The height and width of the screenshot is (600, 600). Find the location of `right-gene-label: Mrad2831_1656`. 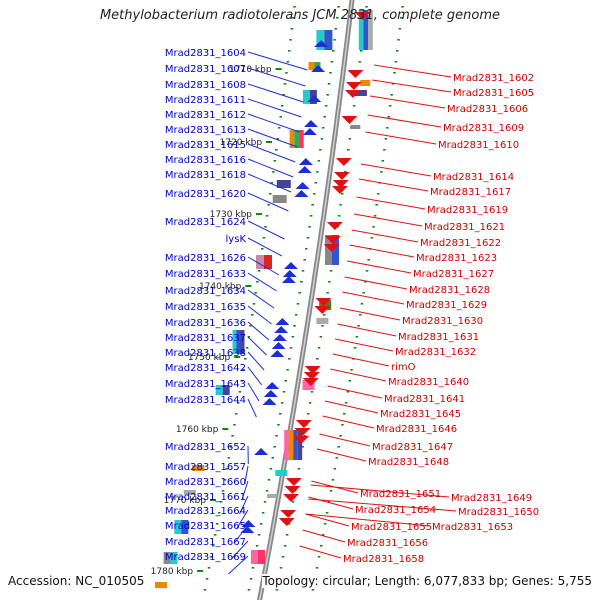

right-gene-label: Mrad2831_1656 is located at coordinates (387, 543).